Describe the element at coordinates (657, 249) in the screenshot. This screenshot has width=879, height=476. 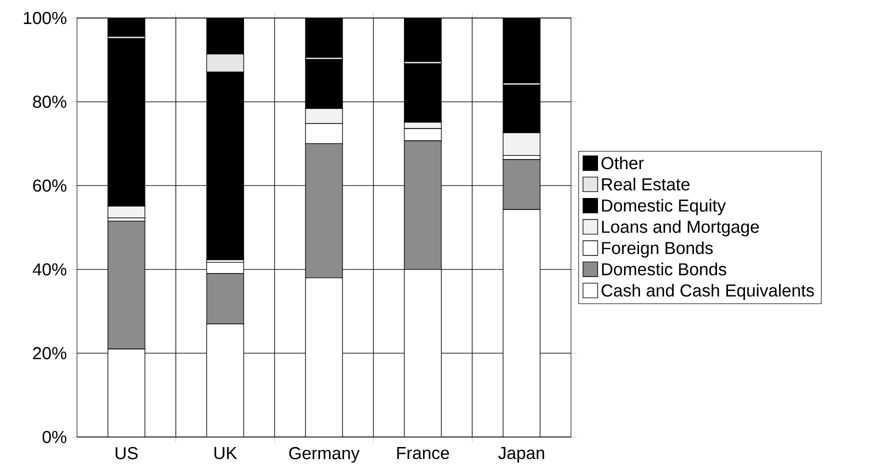
I see `legend-label: Foreign Bonds` at that location.